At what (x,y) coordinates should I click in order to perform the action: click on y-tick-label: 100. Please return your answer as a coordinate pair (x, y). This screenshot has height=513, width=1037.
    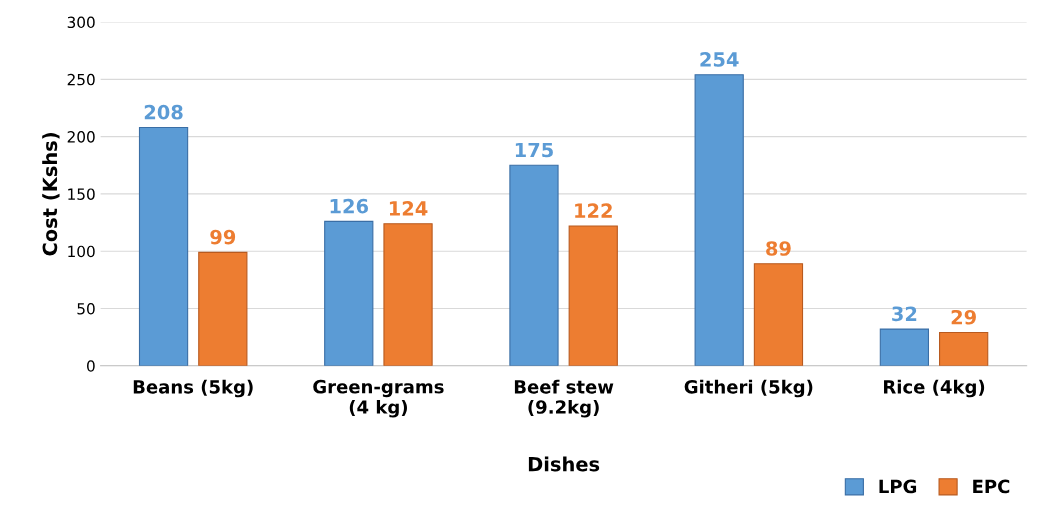
    Looking at the image, I should click on (81, 251).